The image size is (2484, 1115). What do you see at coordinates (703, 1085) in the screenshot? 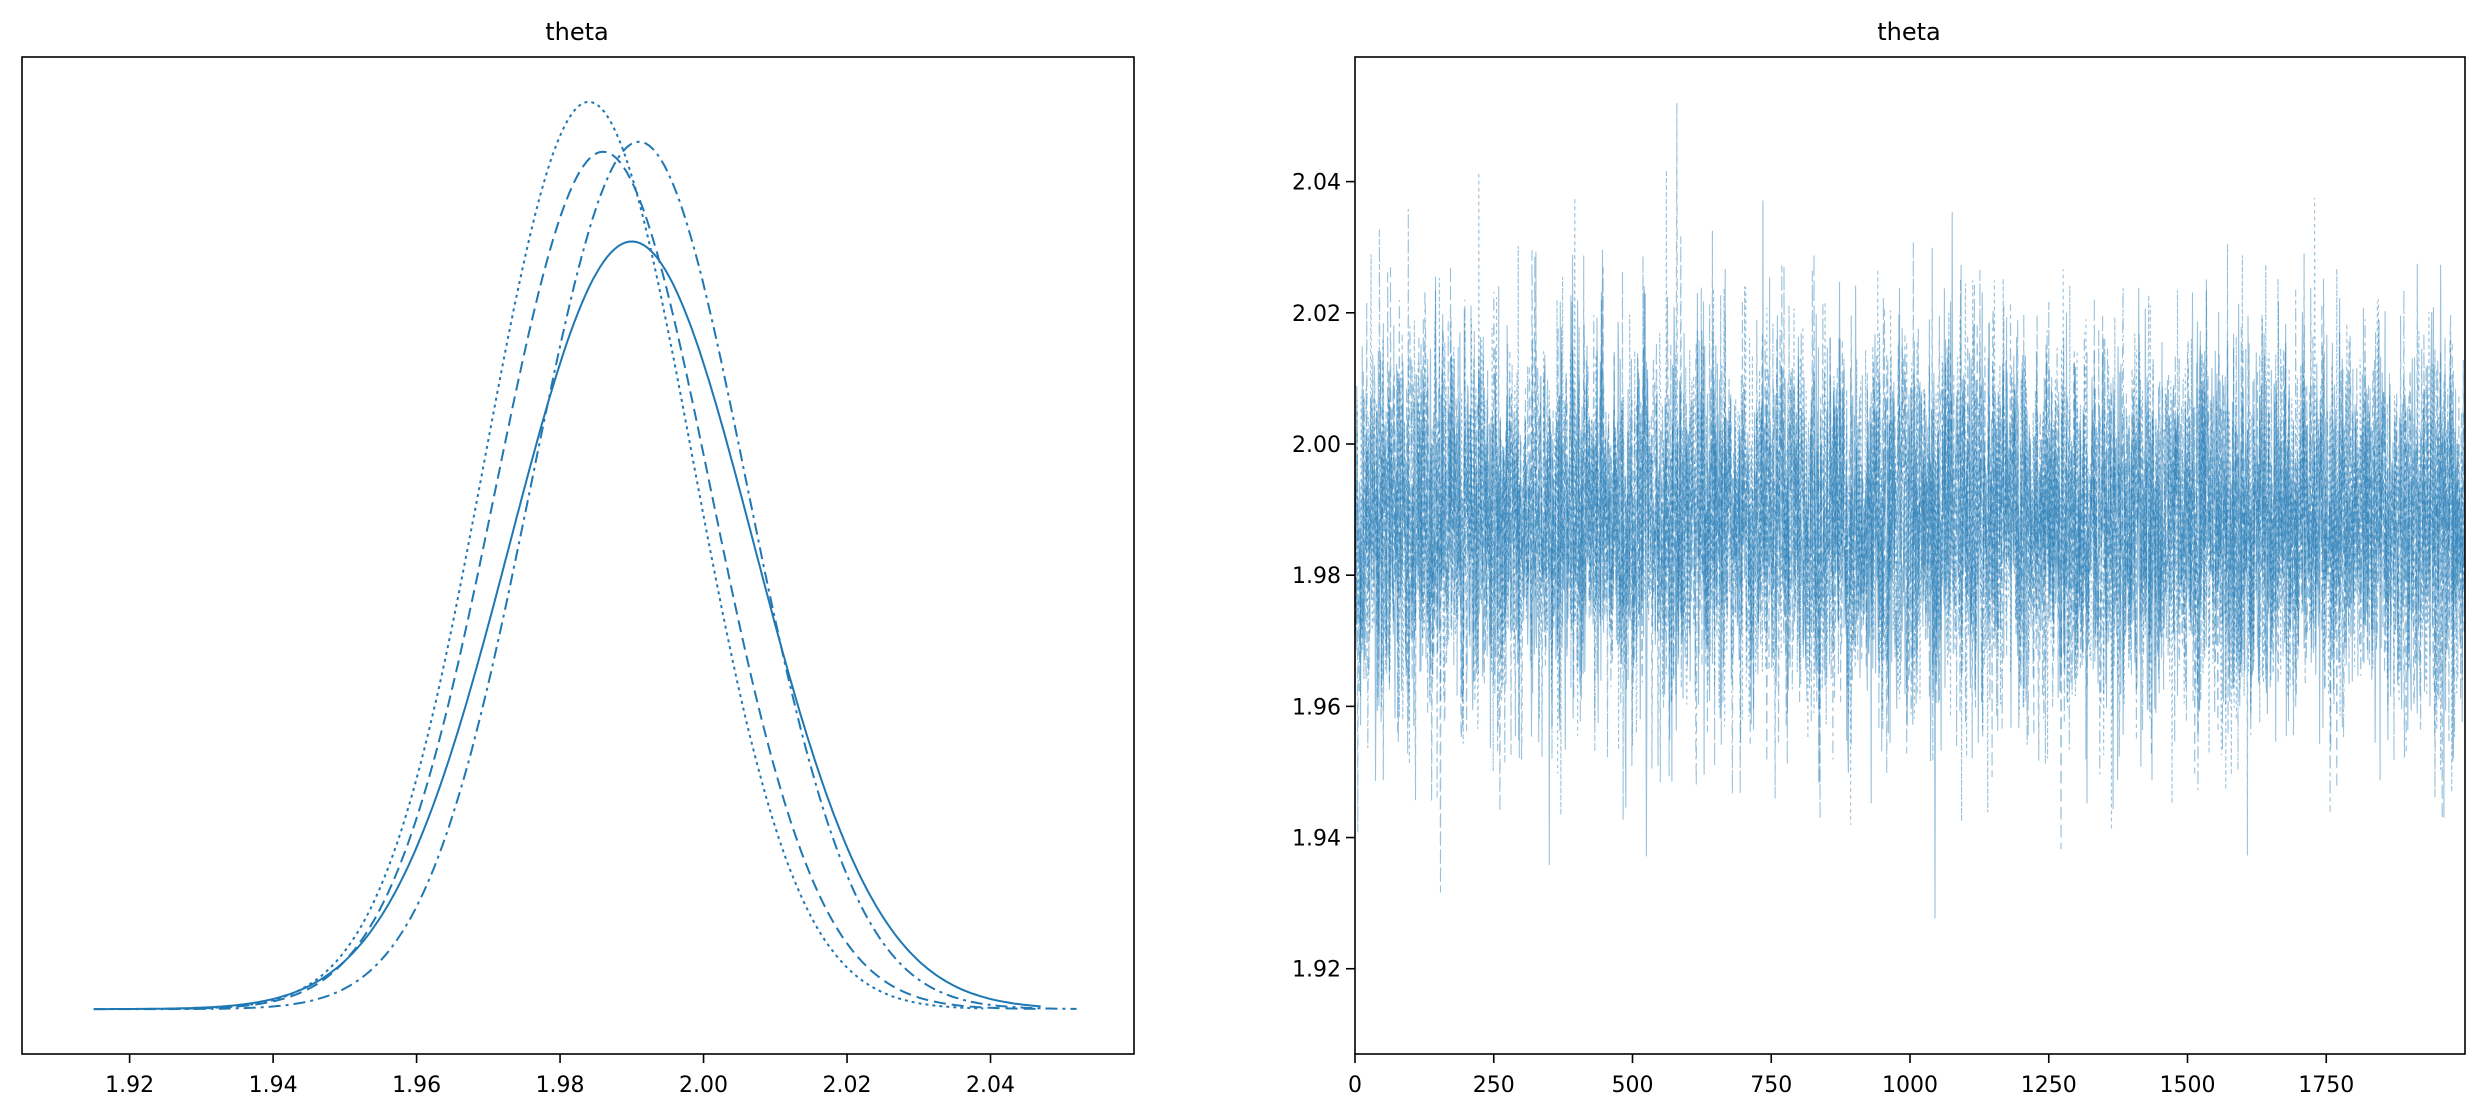
I see `kde-x-tick-label: 2.00` at bounding box center [703, 1085].